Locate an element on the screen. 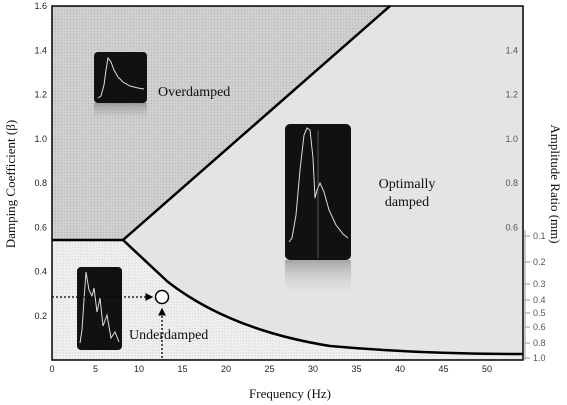 This screenshot has width=567, height=405. operating-point-marker is located at coordinates (111, 323).